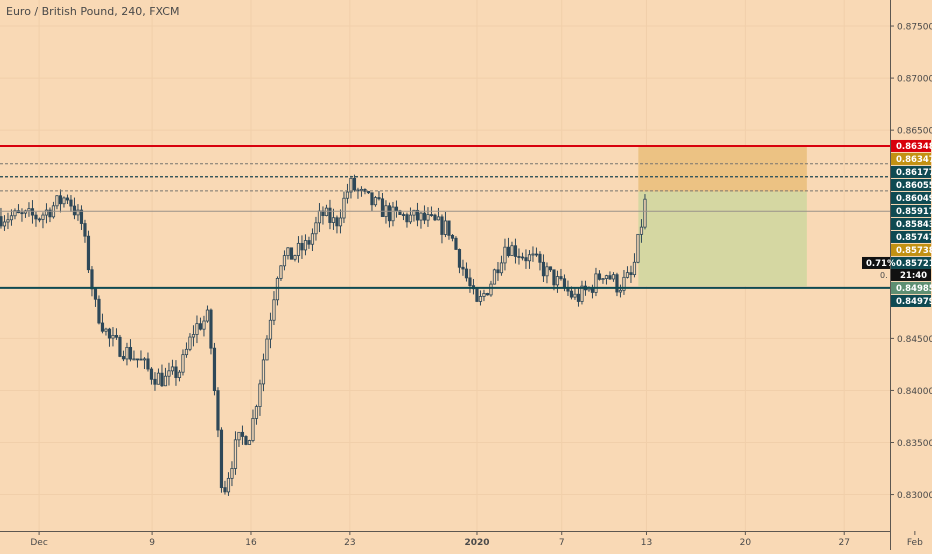 The height and width of the screenshot is (554, 932). What do you see at coordinates (914, 186) in the screenshot?
I see `price-tag-label: 0.86055` at bounding box center [914, 186].